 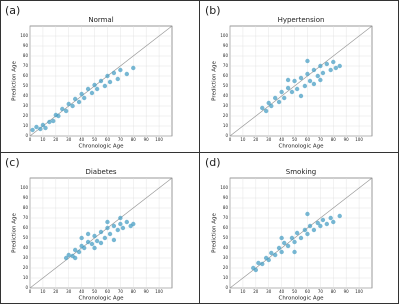 I want to click on y-tick-label: 0, so click(x=26, y=135).